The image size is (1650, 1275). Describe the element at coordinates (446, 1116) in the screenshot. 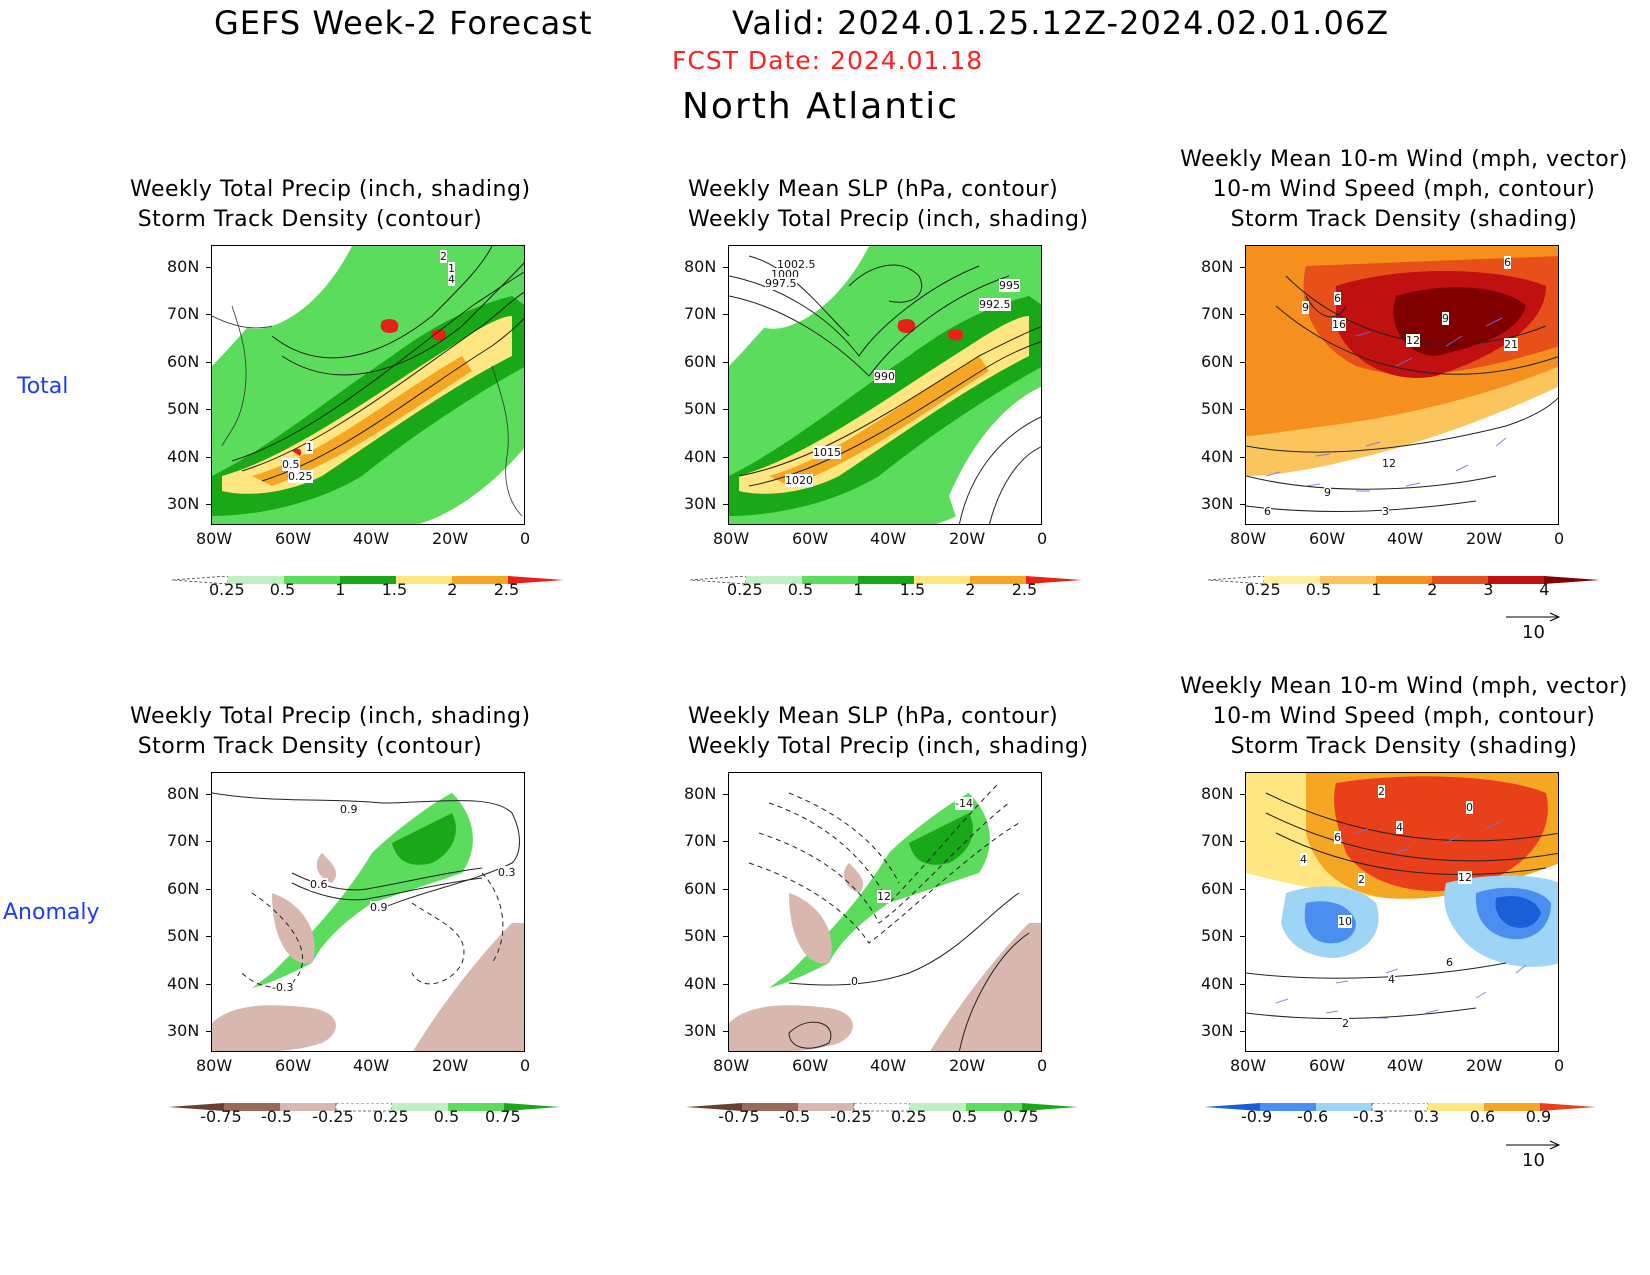

I see `colorbar-label: 0.5` at that location.